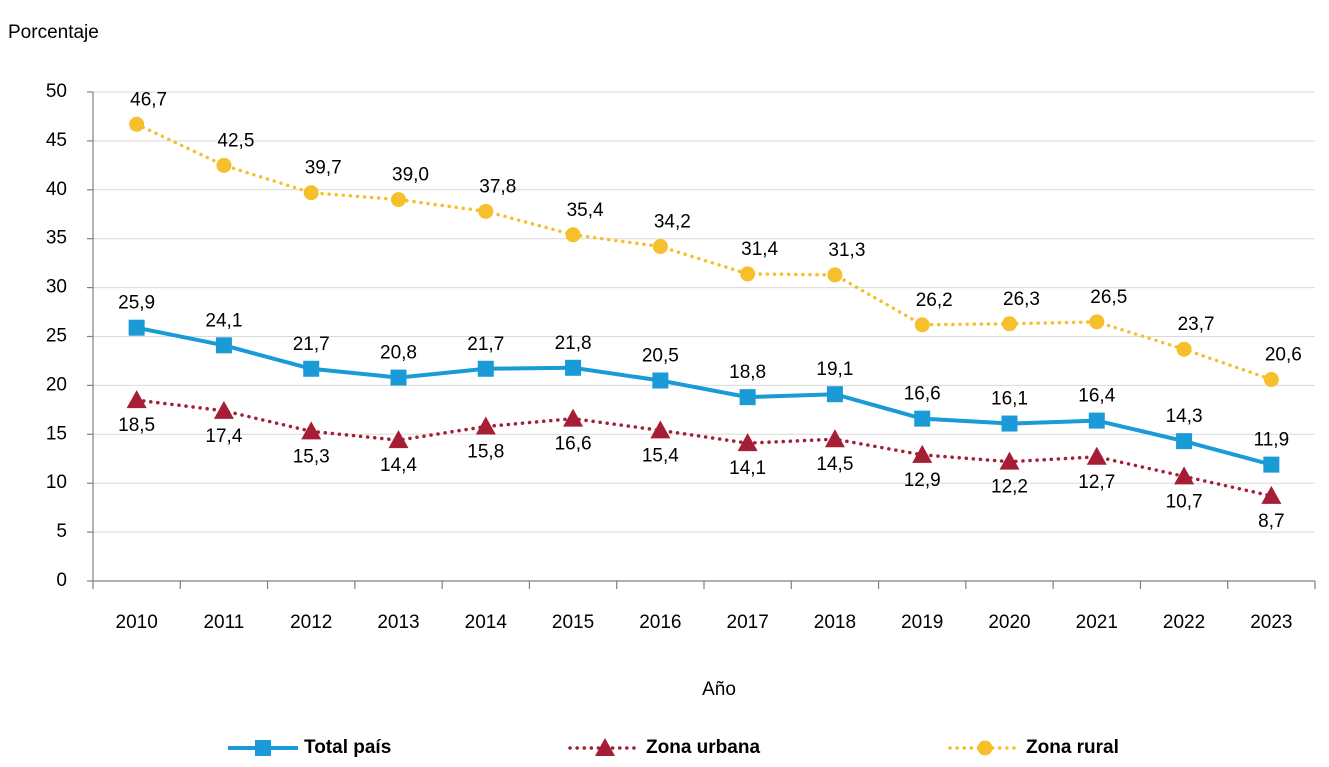 This screenshot has height=767, width=1329. I want to click on data-label: 37,8, so click(497, 186).